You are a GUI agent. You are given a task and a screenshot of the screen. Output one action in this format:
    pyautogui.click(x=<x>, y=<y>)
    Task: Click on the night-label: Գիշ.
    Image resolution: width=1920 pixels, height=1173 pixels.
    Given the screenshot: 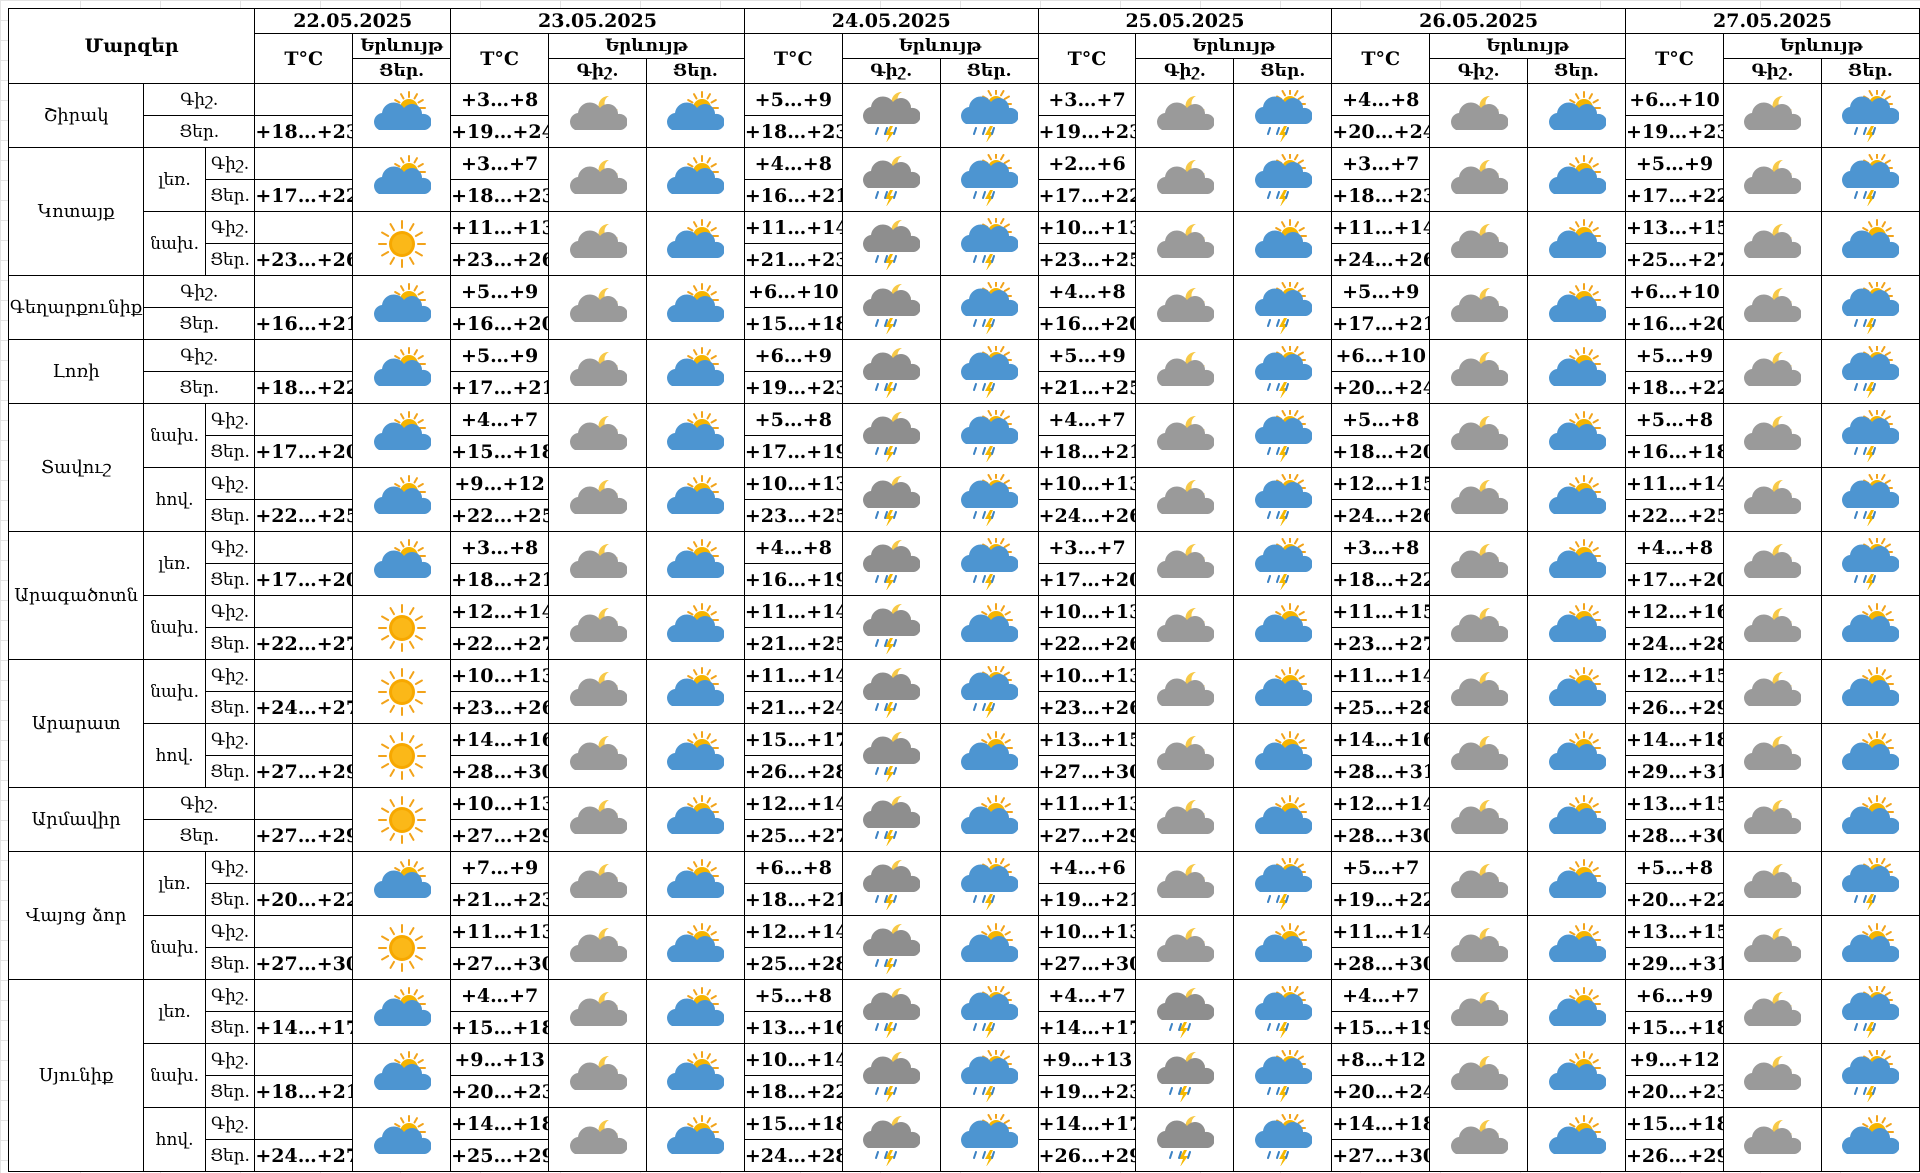 What is the action you would take?
    pyautogui.click(x=230, y=547)
    